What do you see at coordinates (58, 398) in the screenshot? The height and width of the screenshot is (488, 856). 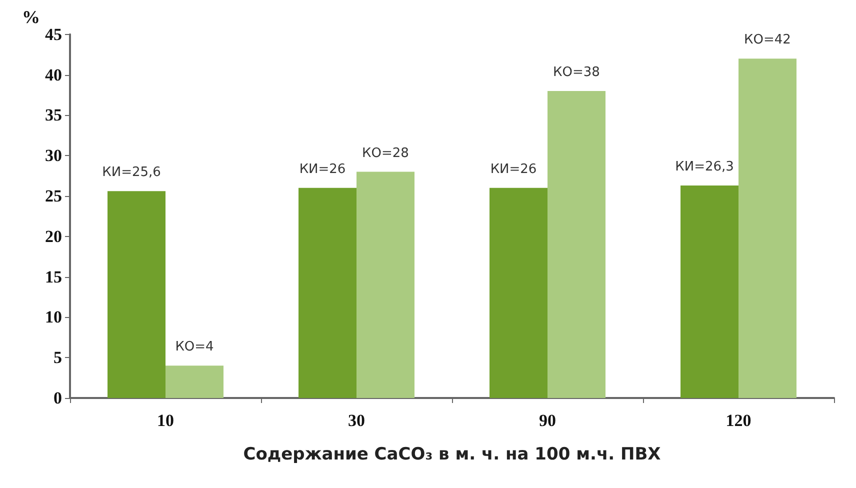 I see `y-tick-label: 0` at bounding box center [58, 398].